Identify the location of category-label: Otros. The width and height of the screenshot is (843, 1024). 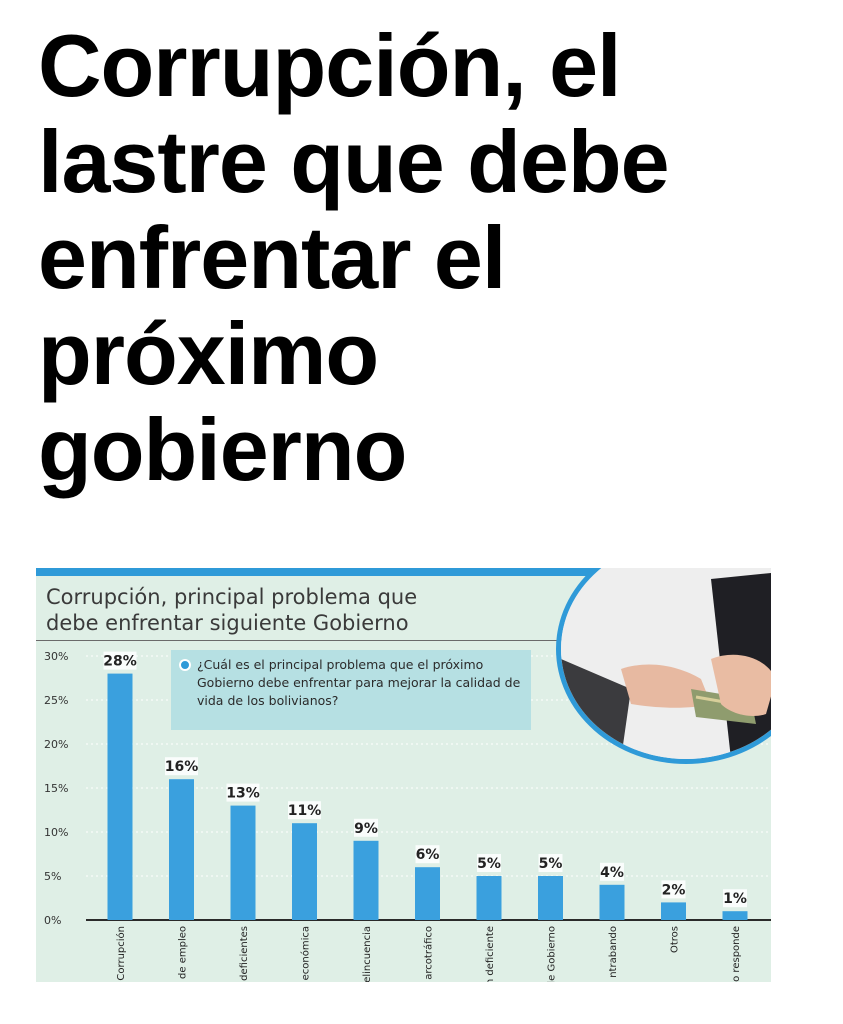
(675, 939).